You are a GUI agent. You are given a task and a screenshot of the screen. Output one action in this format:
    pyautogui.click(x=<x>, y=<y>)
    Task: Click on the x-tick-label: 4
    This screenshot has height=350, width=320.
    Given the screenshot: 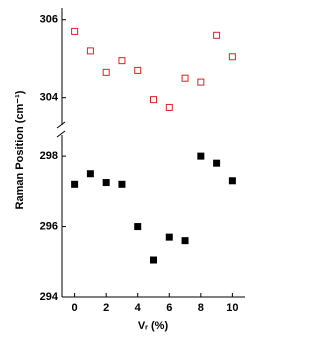 What is the action you would take?
    pyautogui.click(x=138, y=308)
    